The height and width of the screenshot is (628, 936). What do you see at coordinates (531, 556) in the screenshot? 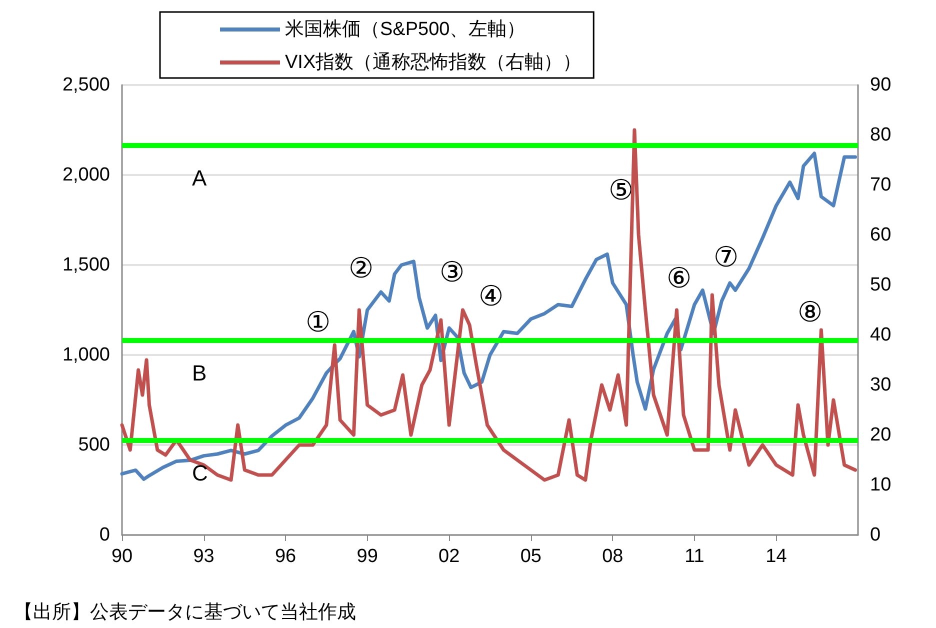
I see `x-tick-label: 05` at bounding box center [531, 556].